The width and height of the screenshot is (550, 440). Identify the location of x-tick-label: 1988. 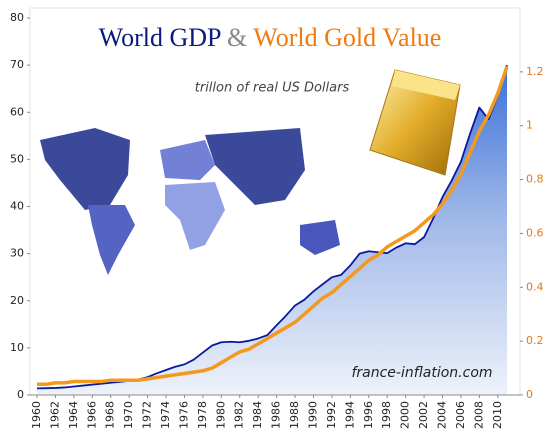
(294, 415).